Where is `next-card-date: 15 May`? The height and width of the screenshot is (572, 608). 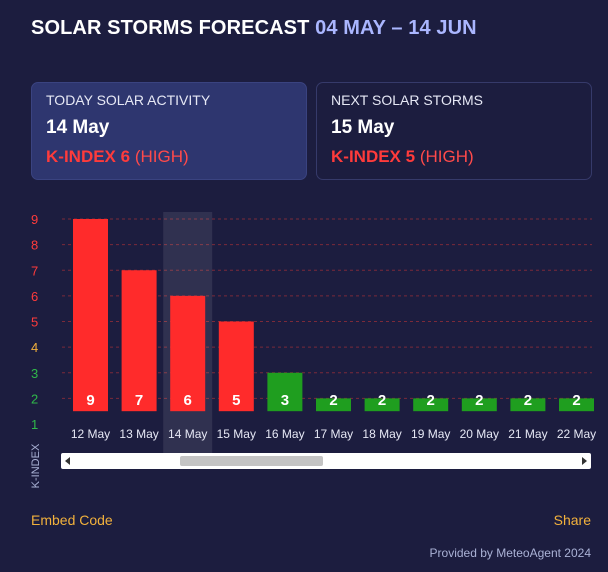
next-card-date: 15 May is located at coordinates (363, 127).